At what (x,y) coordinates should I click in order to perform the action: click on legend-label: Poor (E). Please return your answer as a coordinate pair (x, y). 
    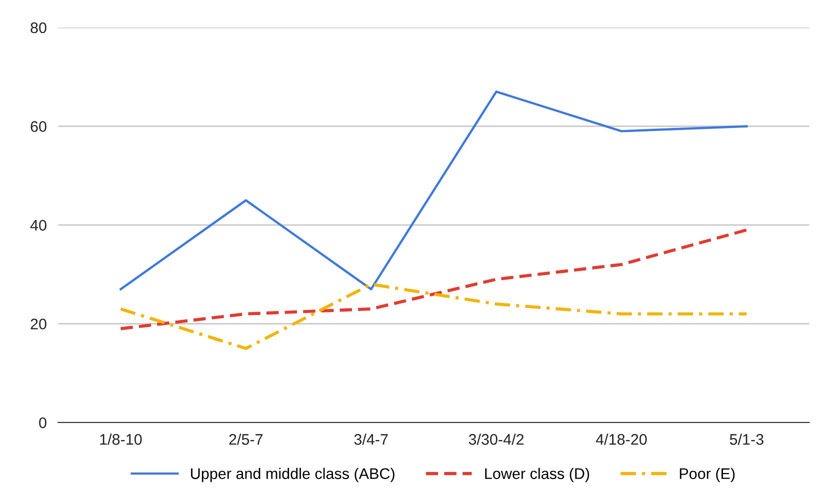
    Looking at the image, I should click on (707, 475).